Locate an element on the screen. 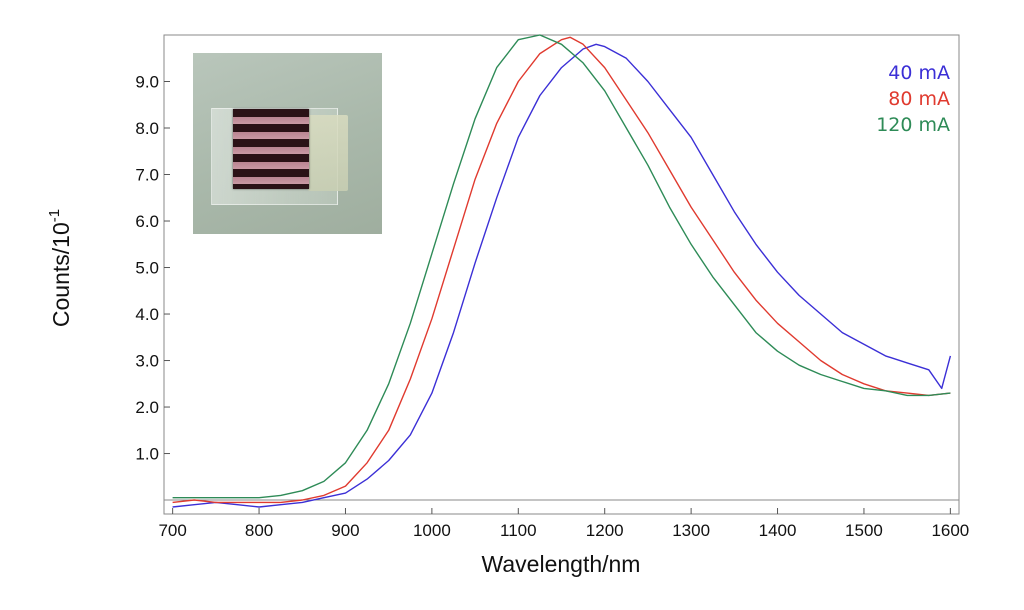  y-tick-label: 4.0 is located at coordinates (147, 314).